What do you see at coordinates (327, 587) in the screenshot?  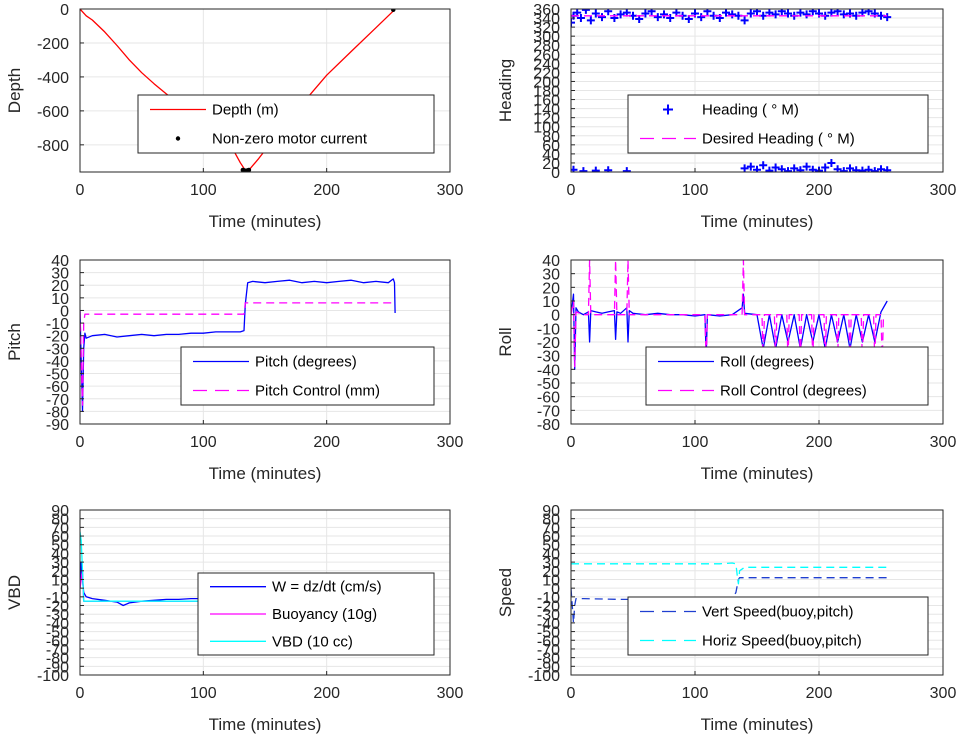 I see `legend-label: W = dz/dt (cm/s)` at bounding box center [327, 587].